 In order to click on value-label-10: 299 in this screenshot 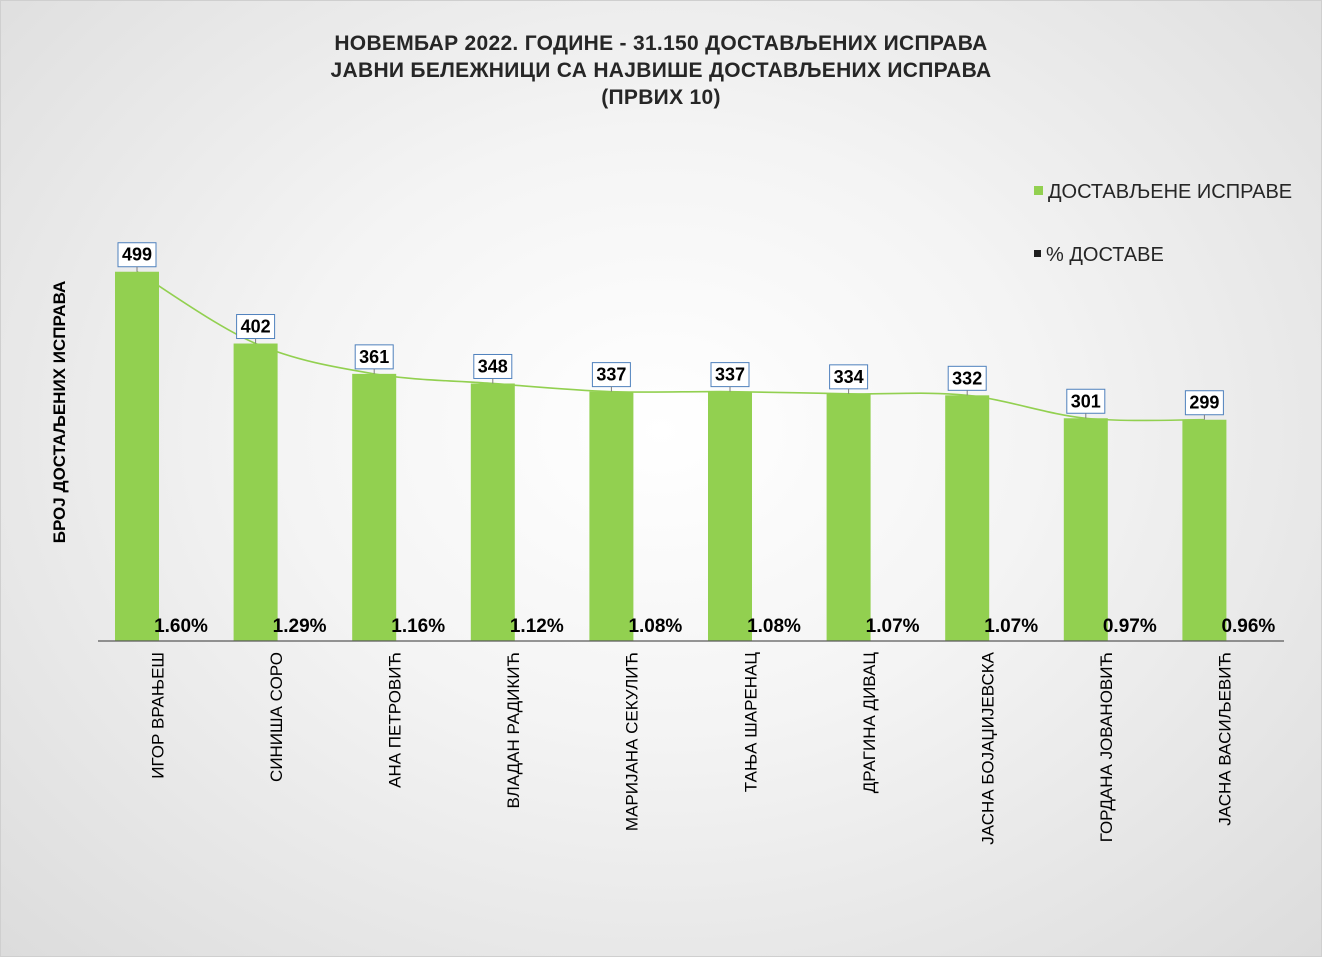, I will do `click(1204, 403)`.